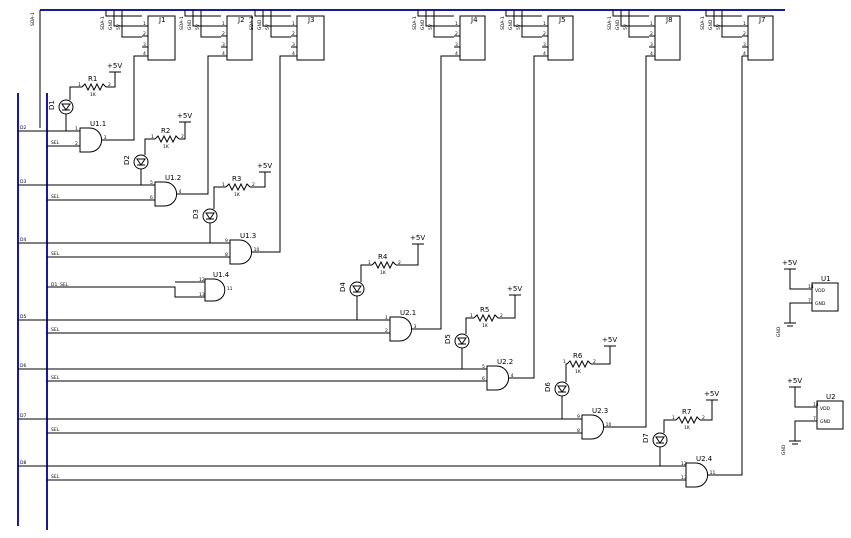  Describe the element at coordinates (343, 287) in the screenshot. I see `diode-ref: D4` at that location.